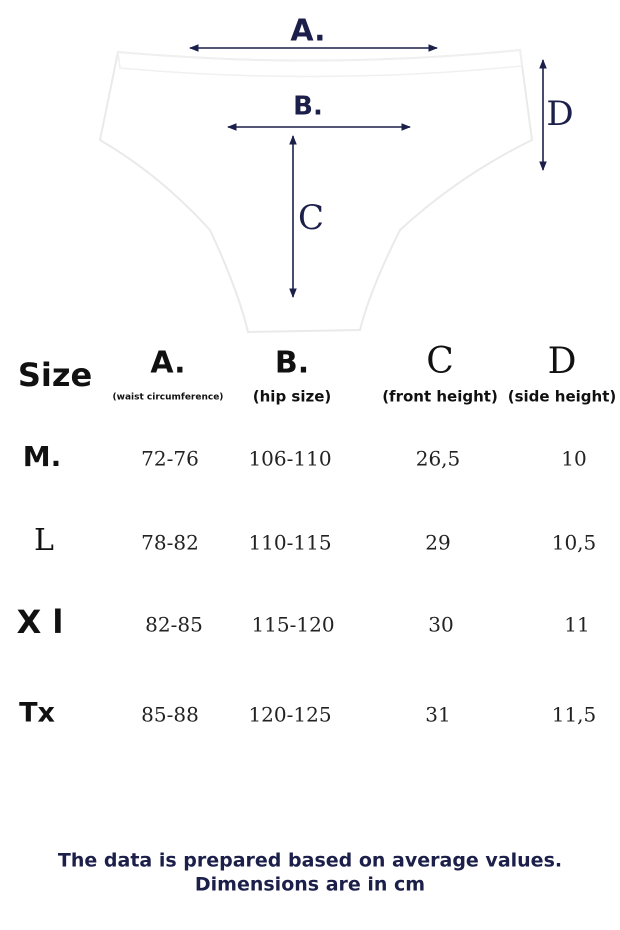  I want to click on row-size: L, so click(44, 540).